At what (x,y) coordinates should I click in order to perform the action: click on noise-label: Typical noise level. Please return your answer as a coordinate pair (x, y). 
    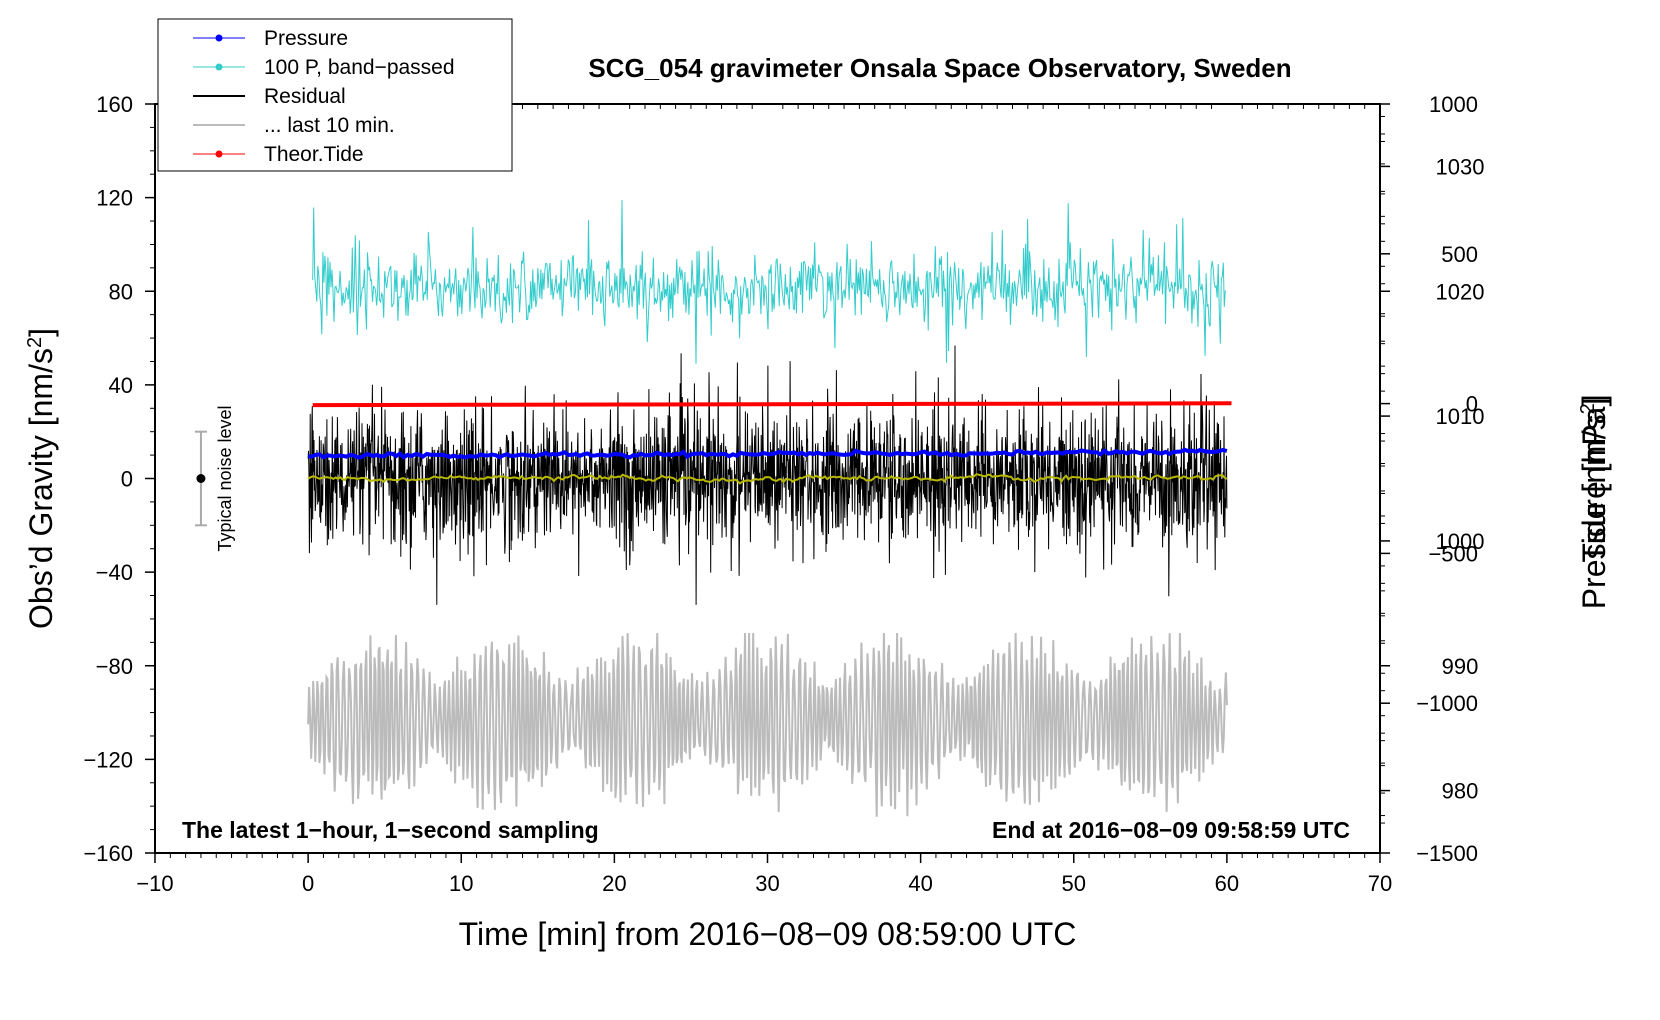
    Looking at the image, I should click on (225, 478).